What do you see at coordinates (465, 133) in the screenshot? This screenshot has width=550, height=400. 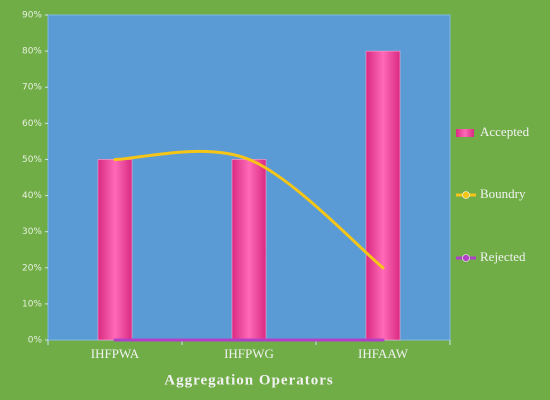 I see `legend-swatch` at bounding box center [465, 133].